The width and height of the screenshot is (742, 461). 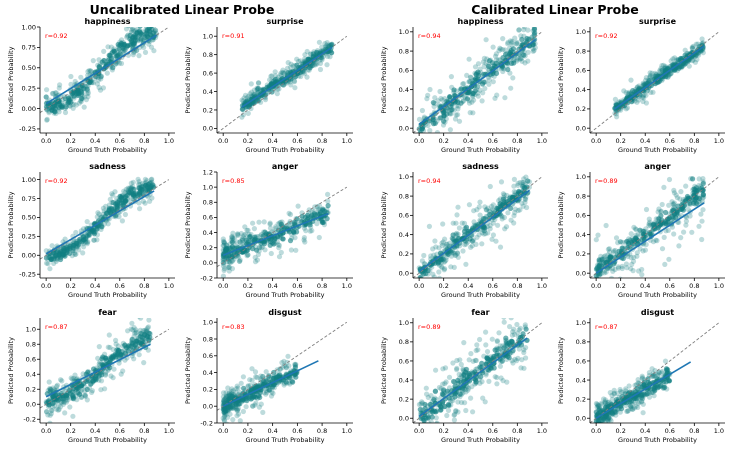 I want to click on scatter-points, so click(x=633, y=394).